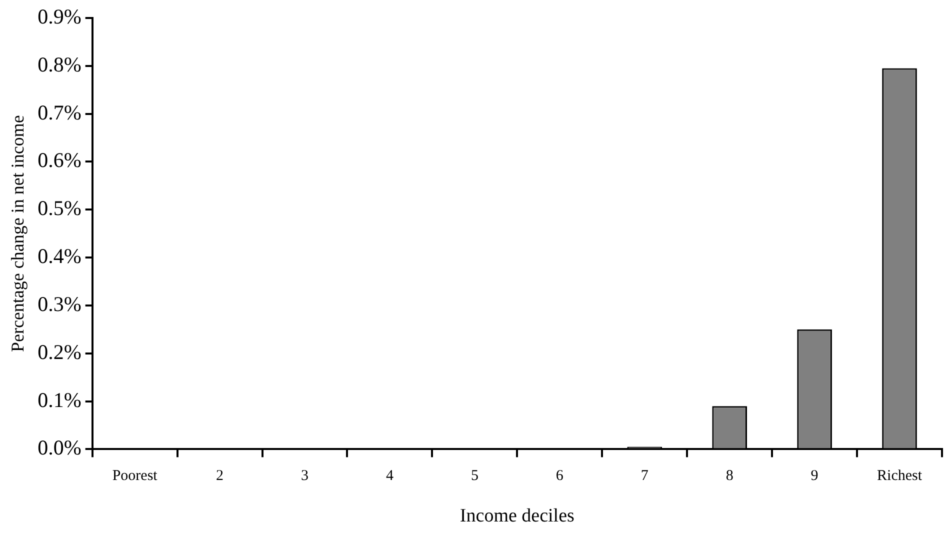  I want to click on y-tick-label: 0.0%, so click(60, 448).